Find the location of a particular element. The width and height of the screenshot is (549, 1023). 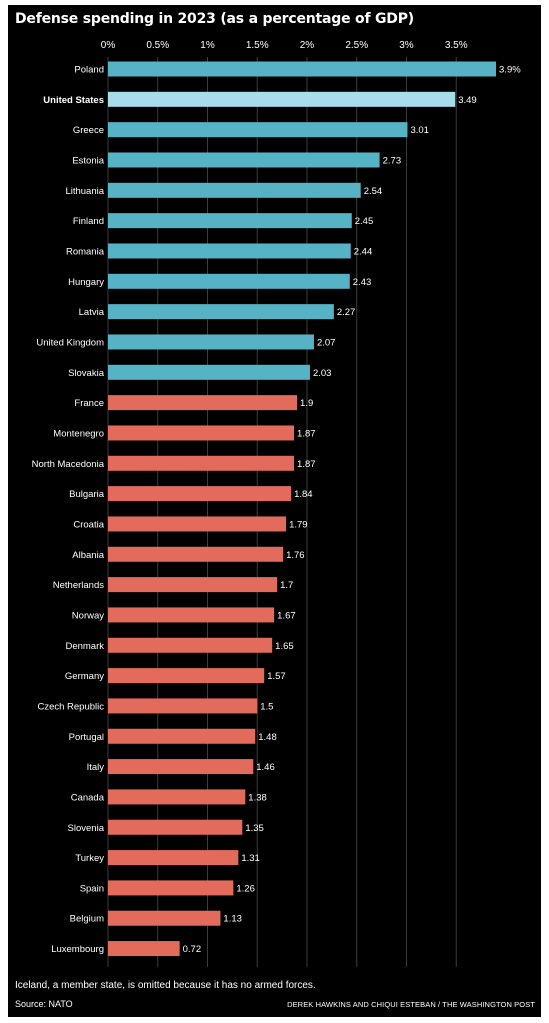

value-label: 0.72 is located at coordinates (192, 949).